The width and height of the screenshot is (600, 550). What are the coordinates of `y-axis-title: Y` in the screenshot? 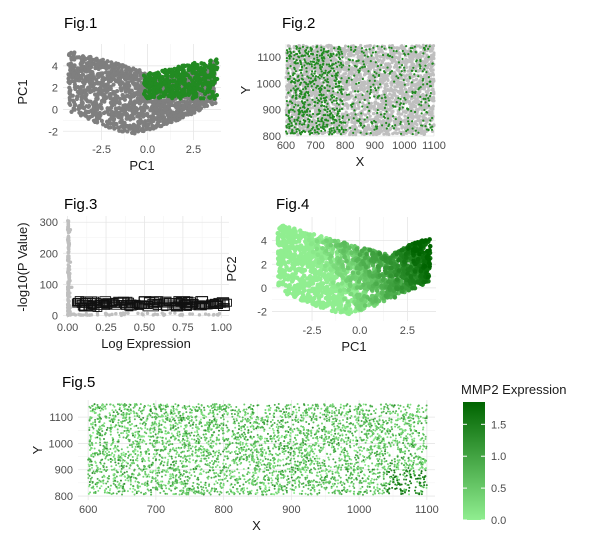 It's located at (245, 89).